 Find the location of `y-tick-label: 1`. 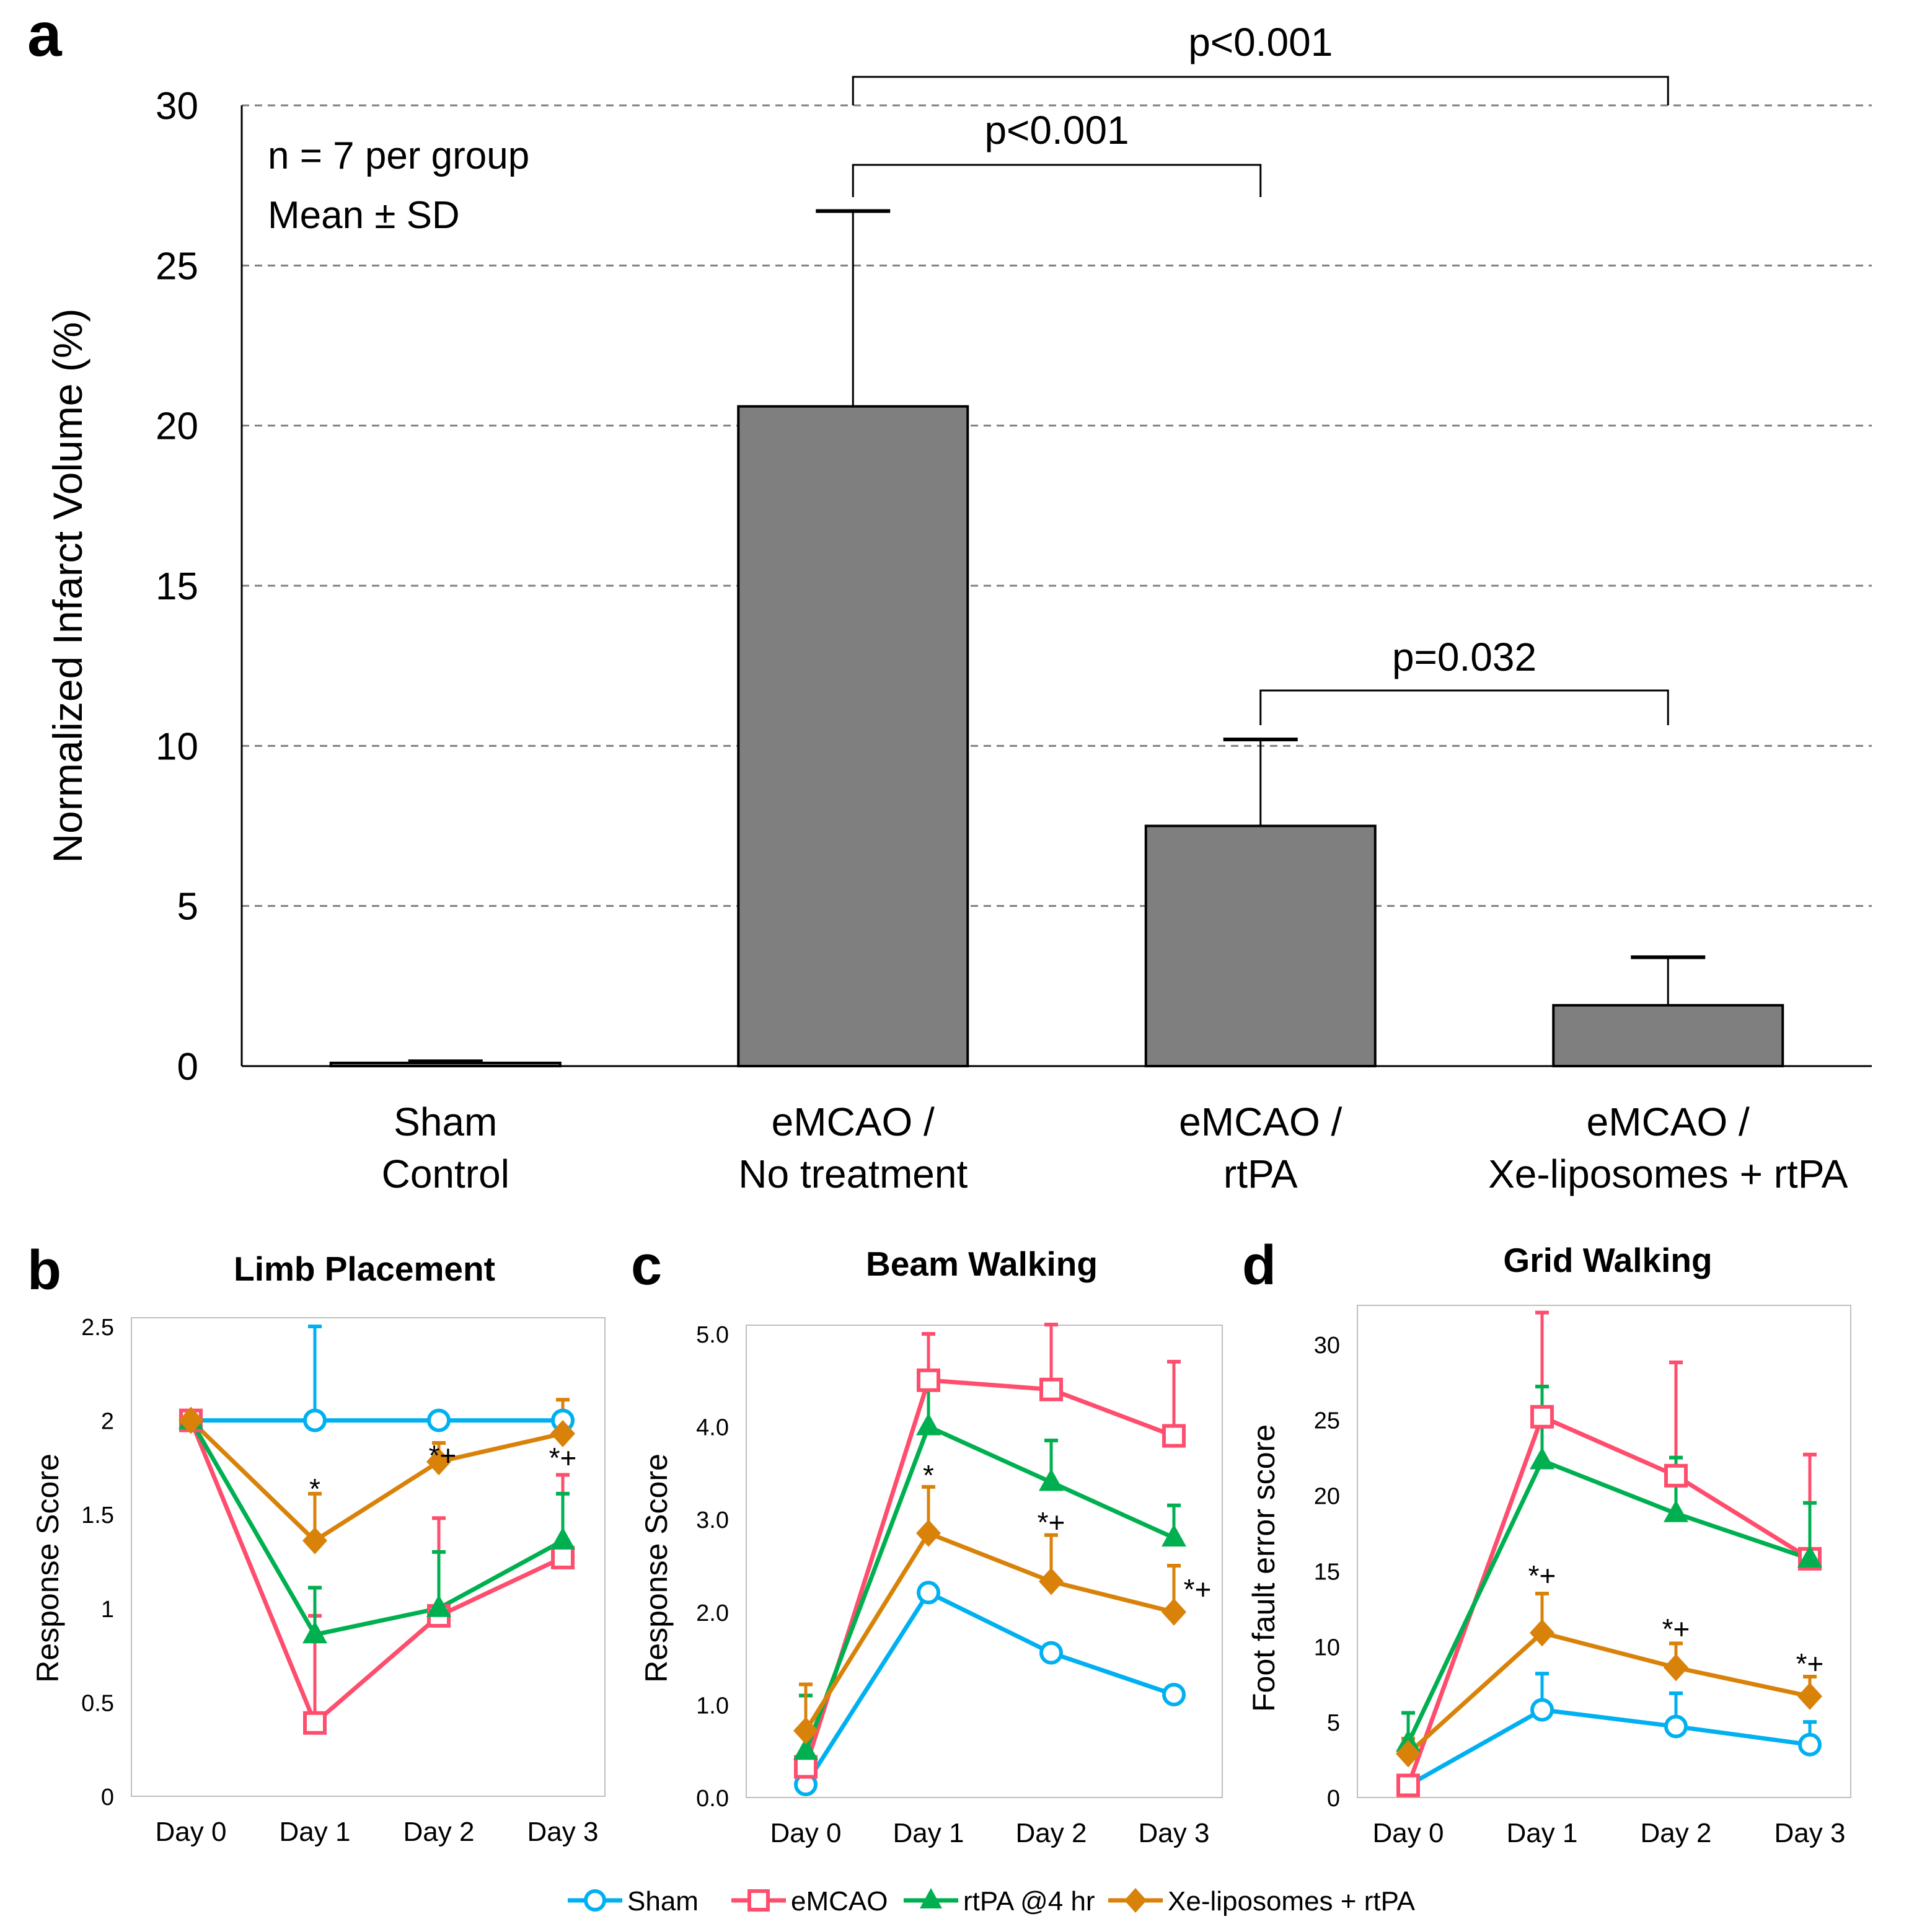

y-tick-label: 1 is located at coordinates (107, 1610).